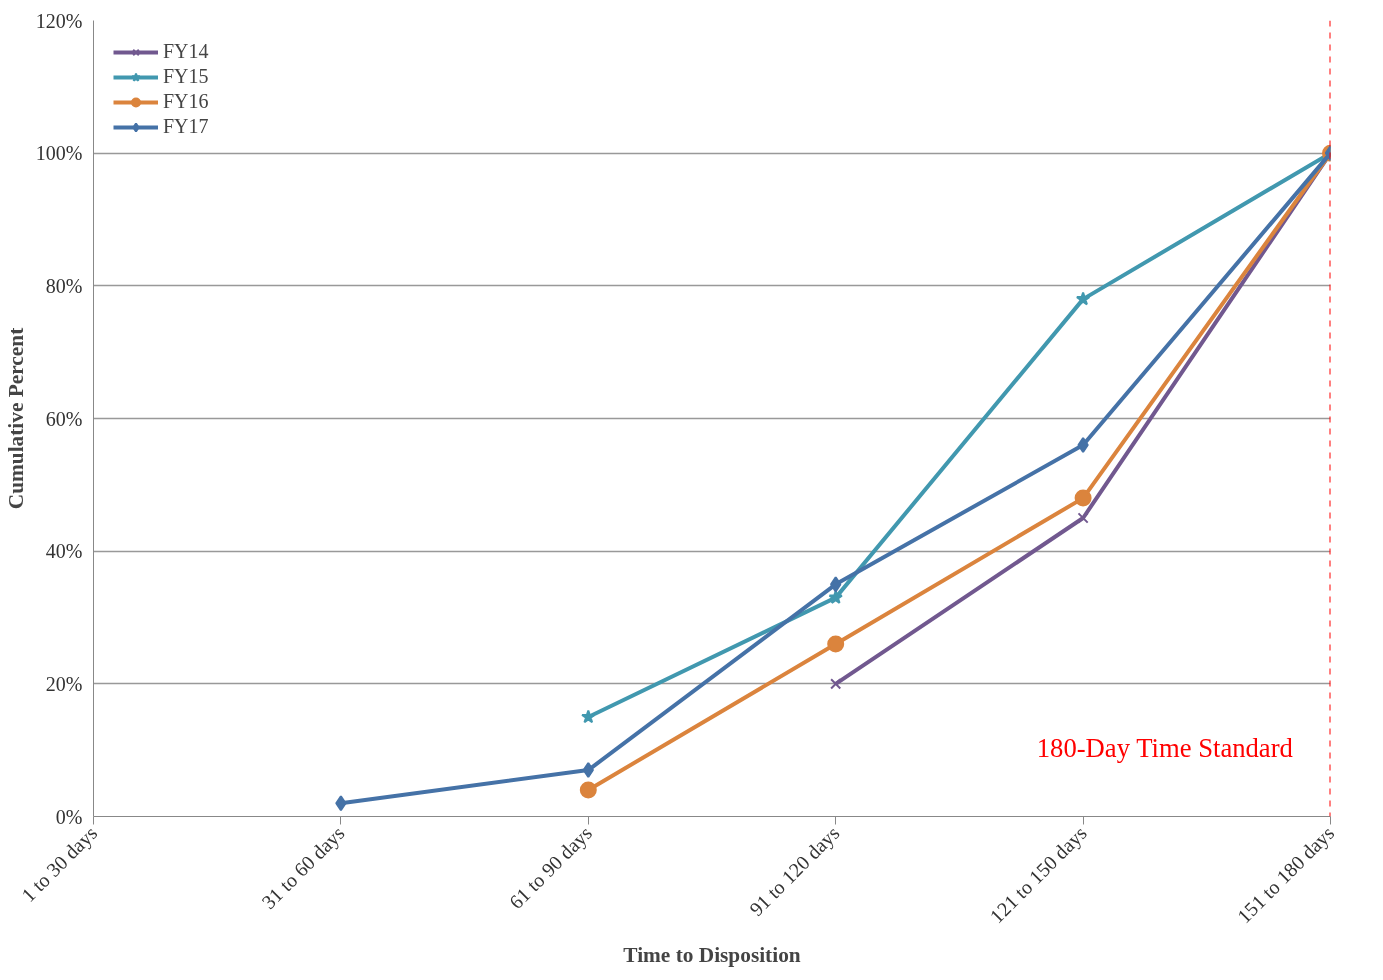 Image resolution: width=1383 pixels, height=980 pixels. Describe the element at coordinates (186, 101) in the screenshot. I see `legend-label: FY16` at that location.